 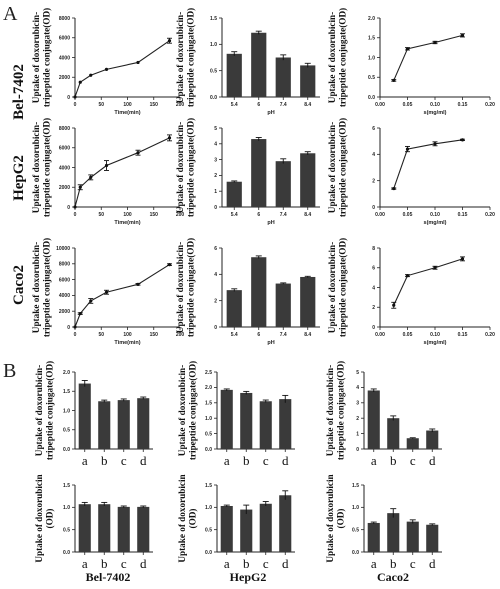 What do you see at coordinates (64, 168) in the screenshot?
I see `y-tick-label: 4000` at bounding box center [64, 168].